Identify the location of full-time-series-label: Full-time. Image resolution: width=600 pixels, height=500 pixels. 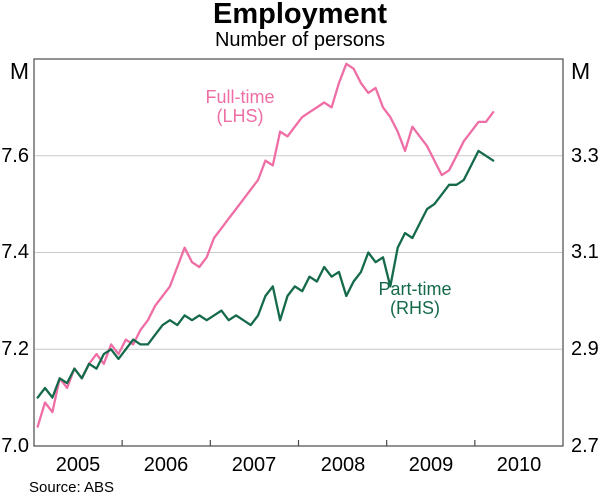
(240, 97).